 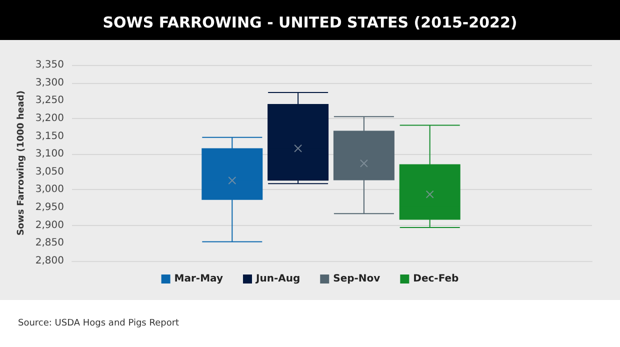 I want to click on y-tick-label: 3,150, so click(x=49, y=136).